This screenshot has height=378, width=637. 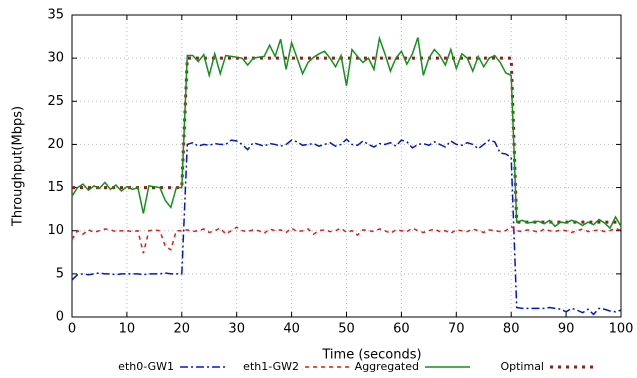 What do you see at coordinates (291, 329) in the screenshot?
I see `x-tick-label: 40` at bounding box center [291, 329].